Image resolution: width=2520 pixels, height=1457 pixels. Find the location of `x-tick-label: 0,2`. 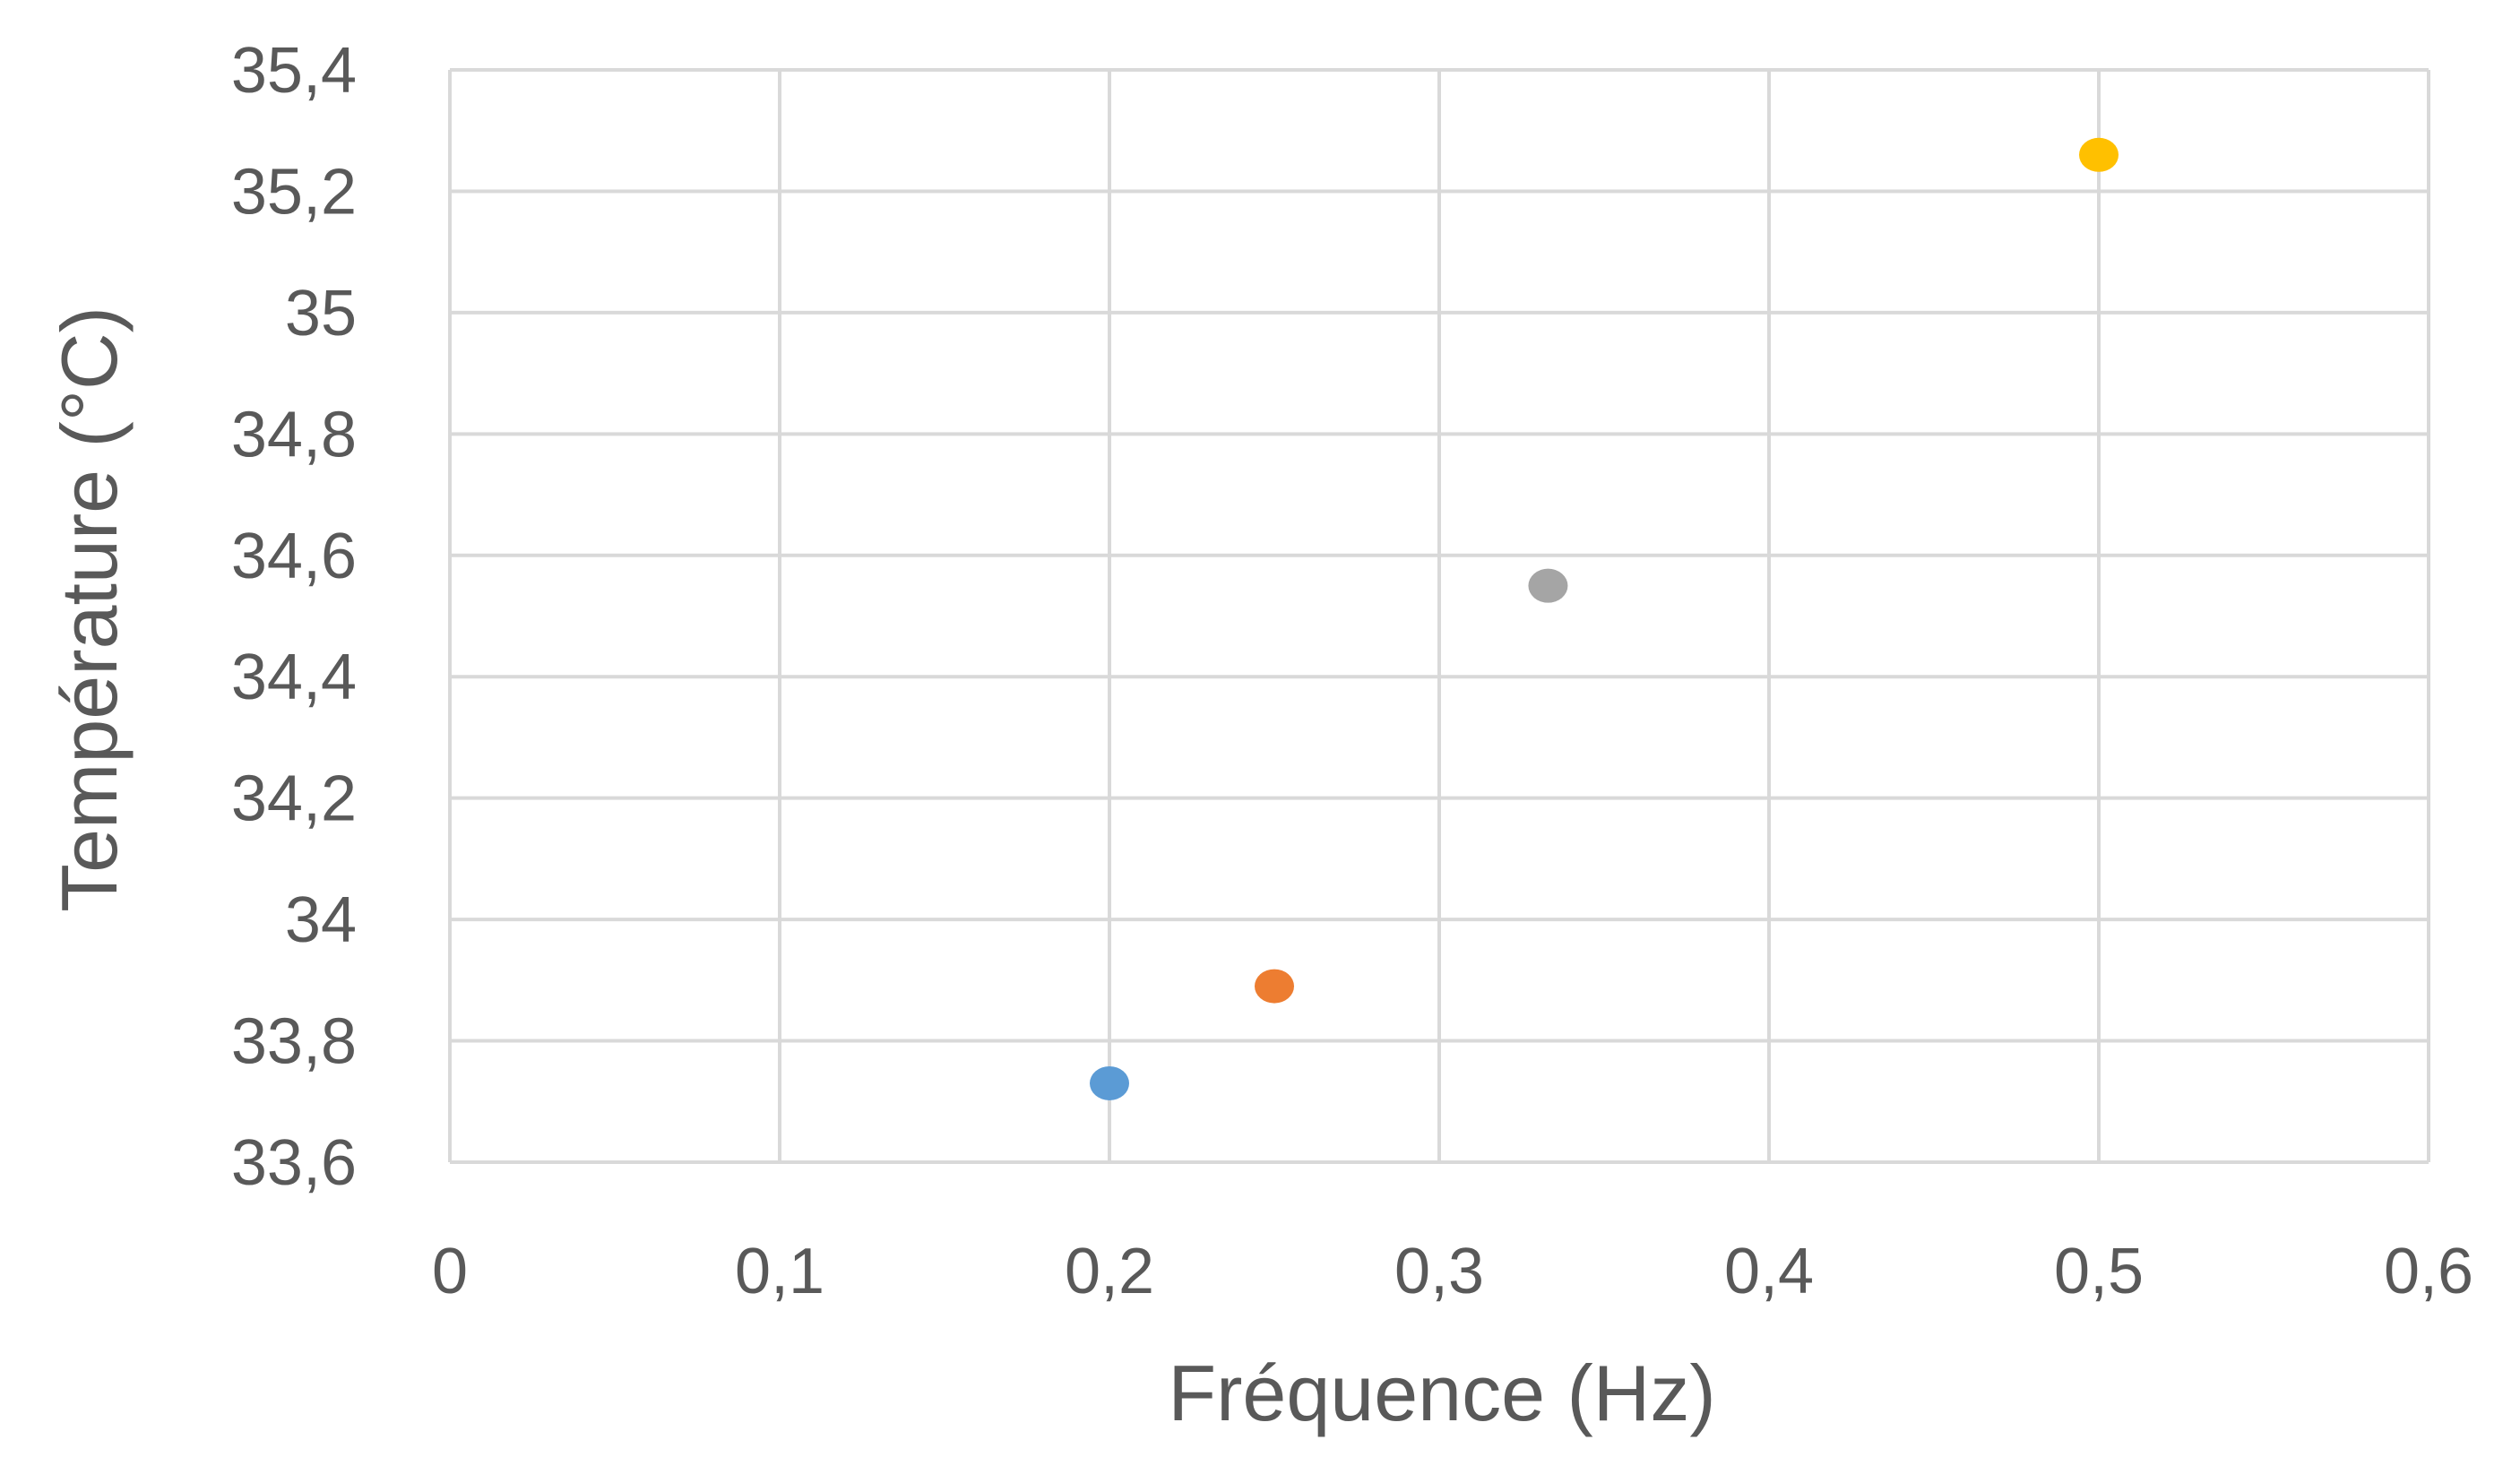

x-tick-label: 0,2 is located at coordinates (1109, 1271).